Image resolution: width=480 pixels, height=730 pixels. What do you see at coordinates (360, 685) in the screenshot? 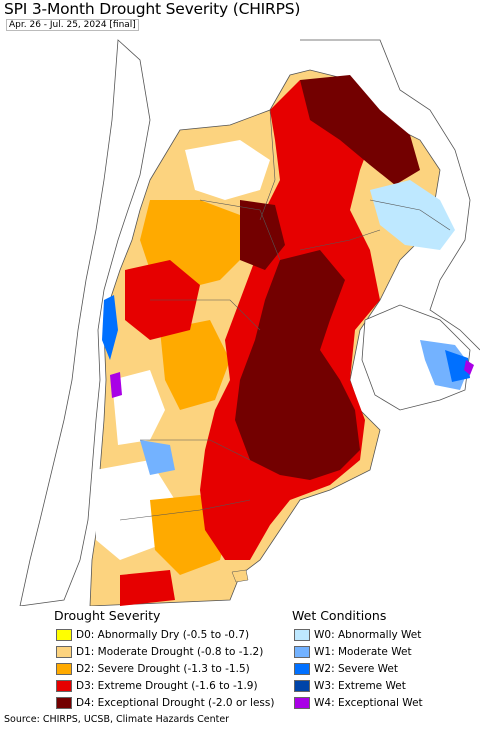
I see `legend-label-w3: W3: Extreme Wet` at bounding box center [360, 685].